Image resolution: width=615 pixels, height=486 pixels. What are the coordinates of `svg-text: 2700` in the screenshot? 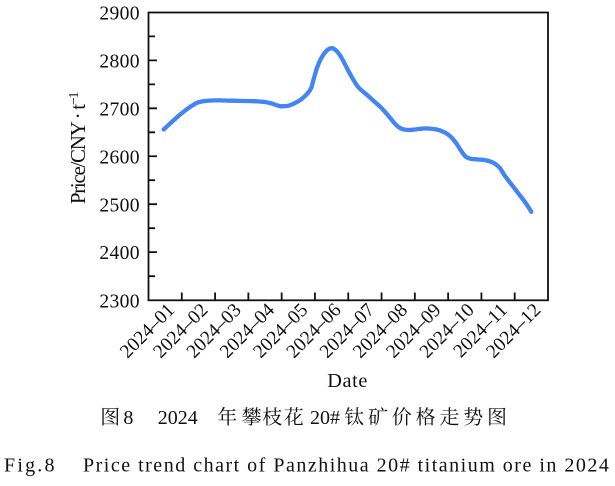 It's located at (119, 109).